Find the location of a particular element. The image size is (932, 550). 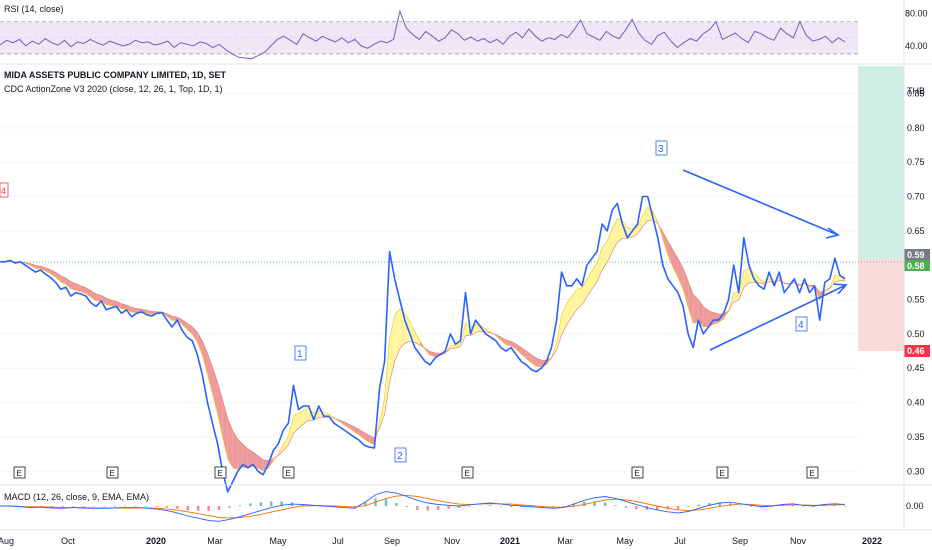

wave-label-2: 2 is located at coordinates (400, 456).